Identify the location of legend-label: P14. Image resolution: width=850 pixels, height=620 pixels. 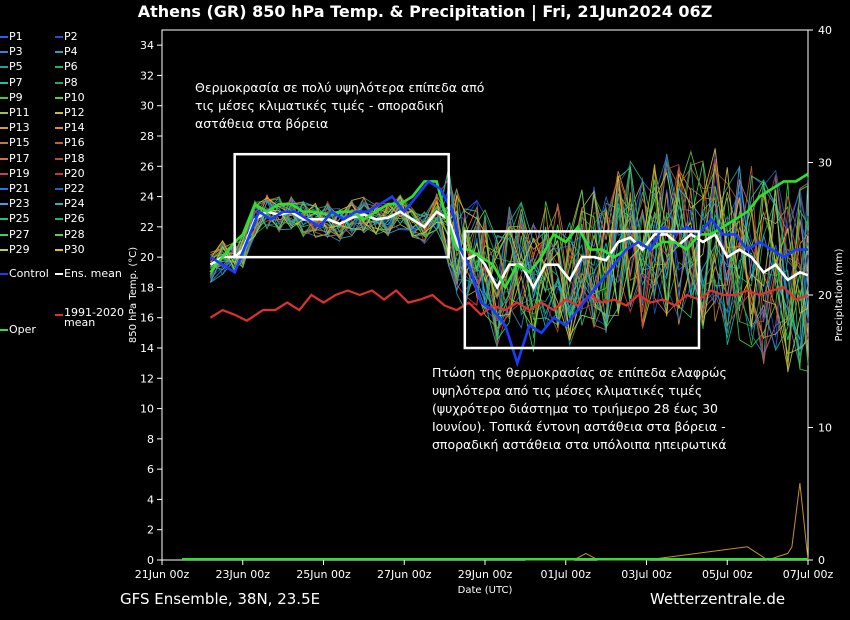
(74, 128).